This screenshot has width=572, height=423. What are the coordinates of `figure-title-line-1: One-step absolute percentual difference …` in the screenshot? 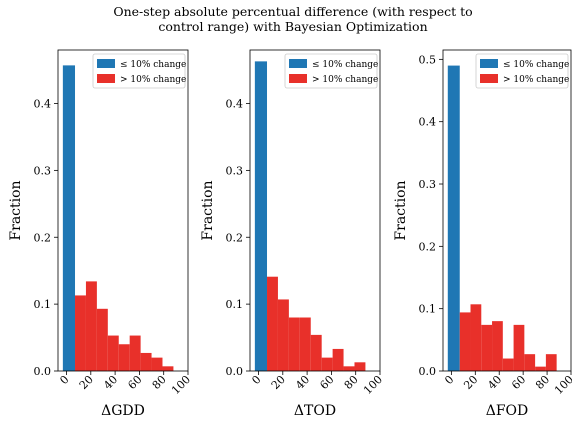 It's located at (292, 11).